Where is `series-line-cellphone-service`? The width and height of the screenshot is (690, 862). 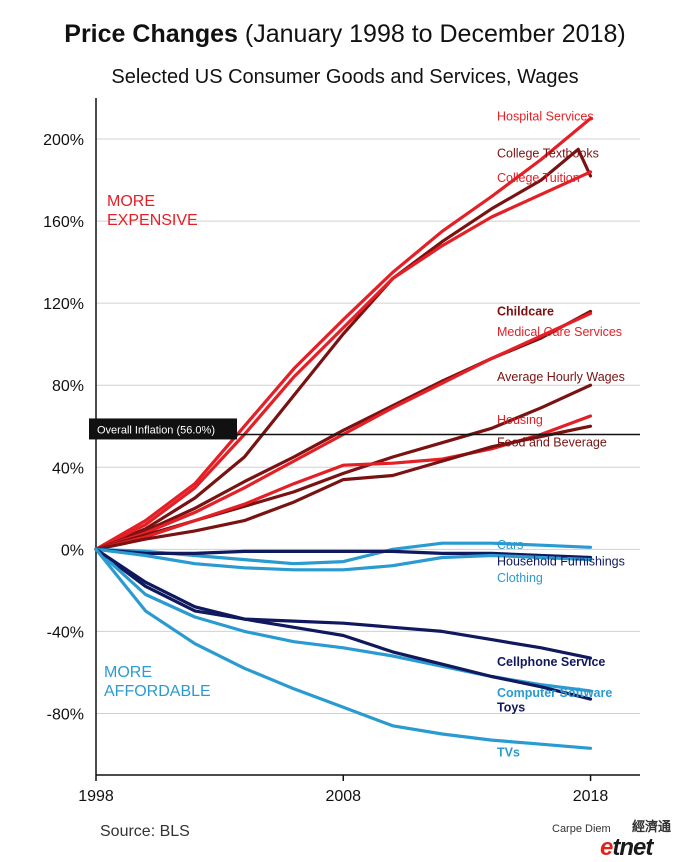
series-line-cellphone-service is located at coordinates (343, 603).